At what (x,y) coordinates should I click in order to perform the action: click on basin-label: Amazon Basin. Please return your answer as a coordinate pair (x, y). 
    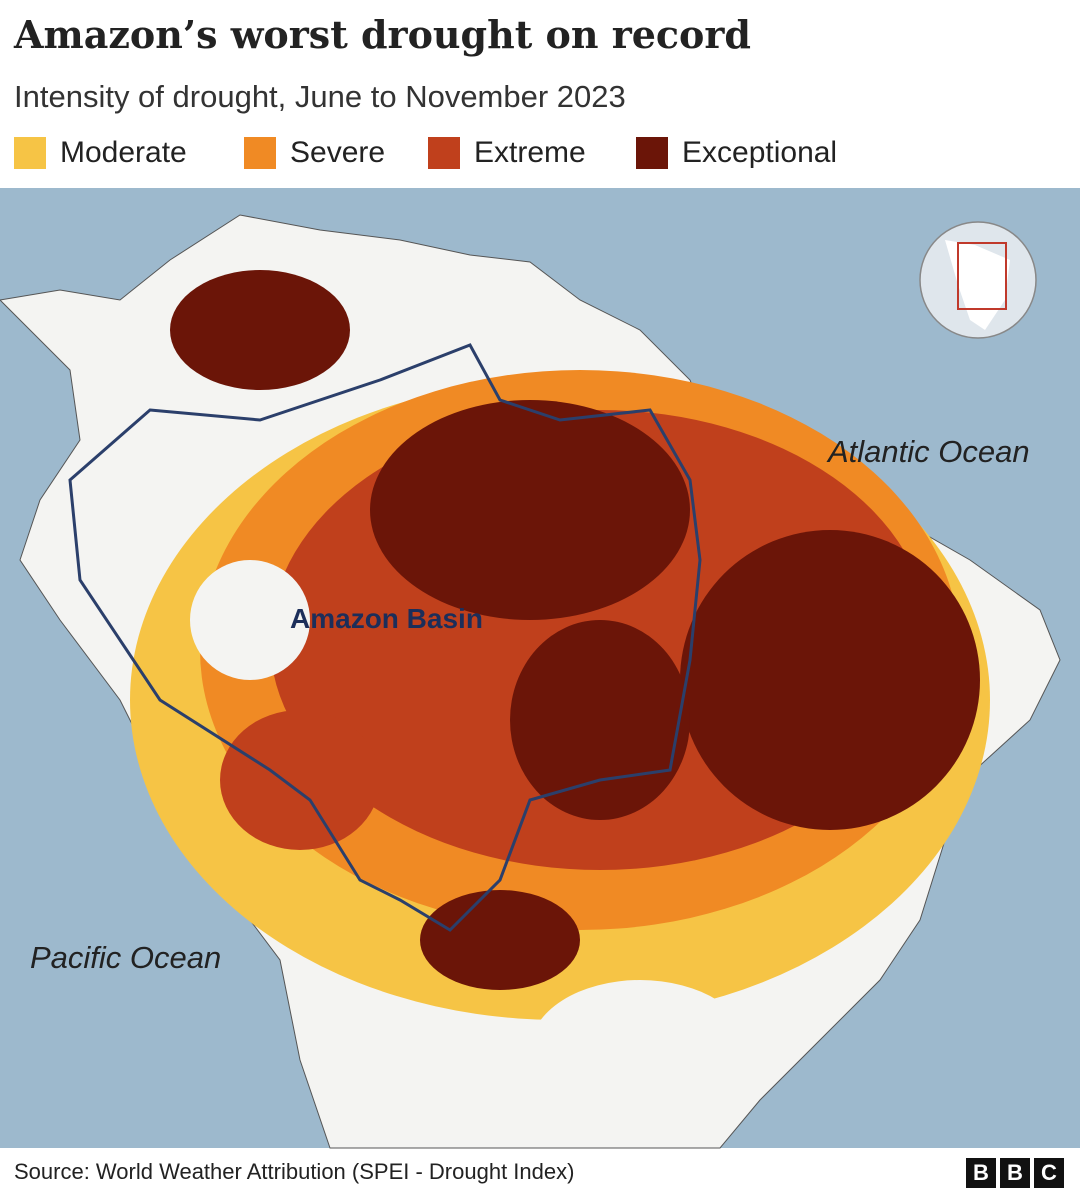
    Looking at the image, I should click on (386, 618).